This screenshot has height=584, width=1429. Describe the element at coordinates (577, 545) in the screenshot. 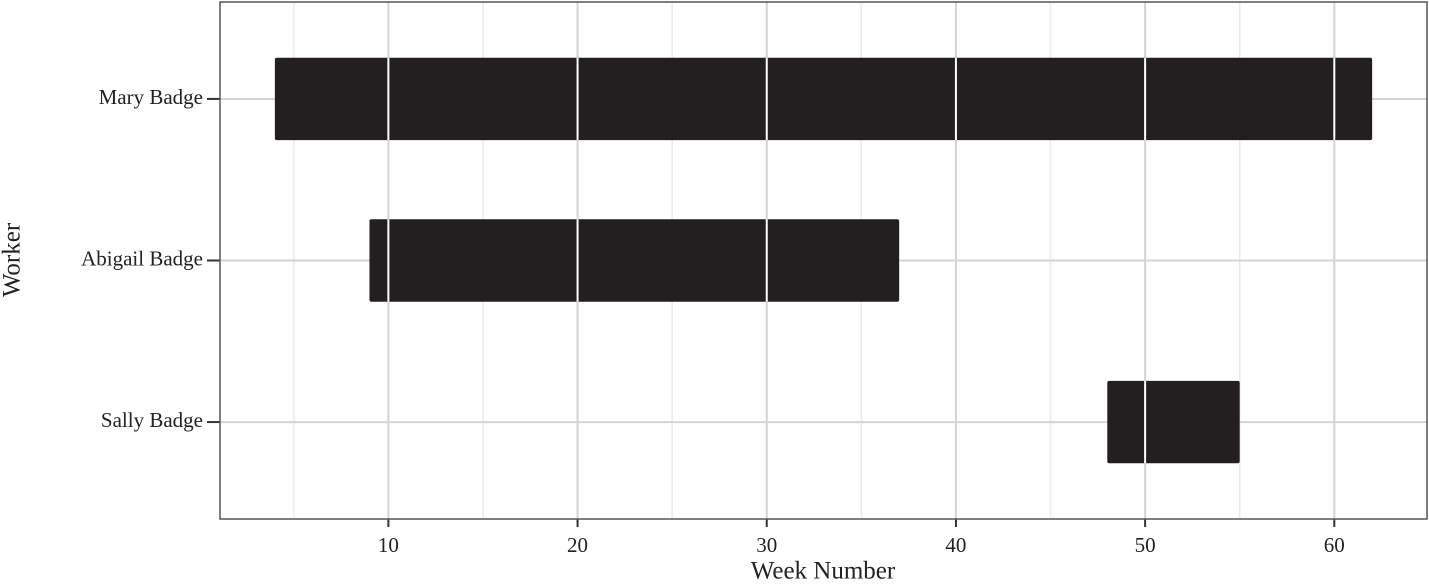

I see `x-tick-label: 20` at that location.